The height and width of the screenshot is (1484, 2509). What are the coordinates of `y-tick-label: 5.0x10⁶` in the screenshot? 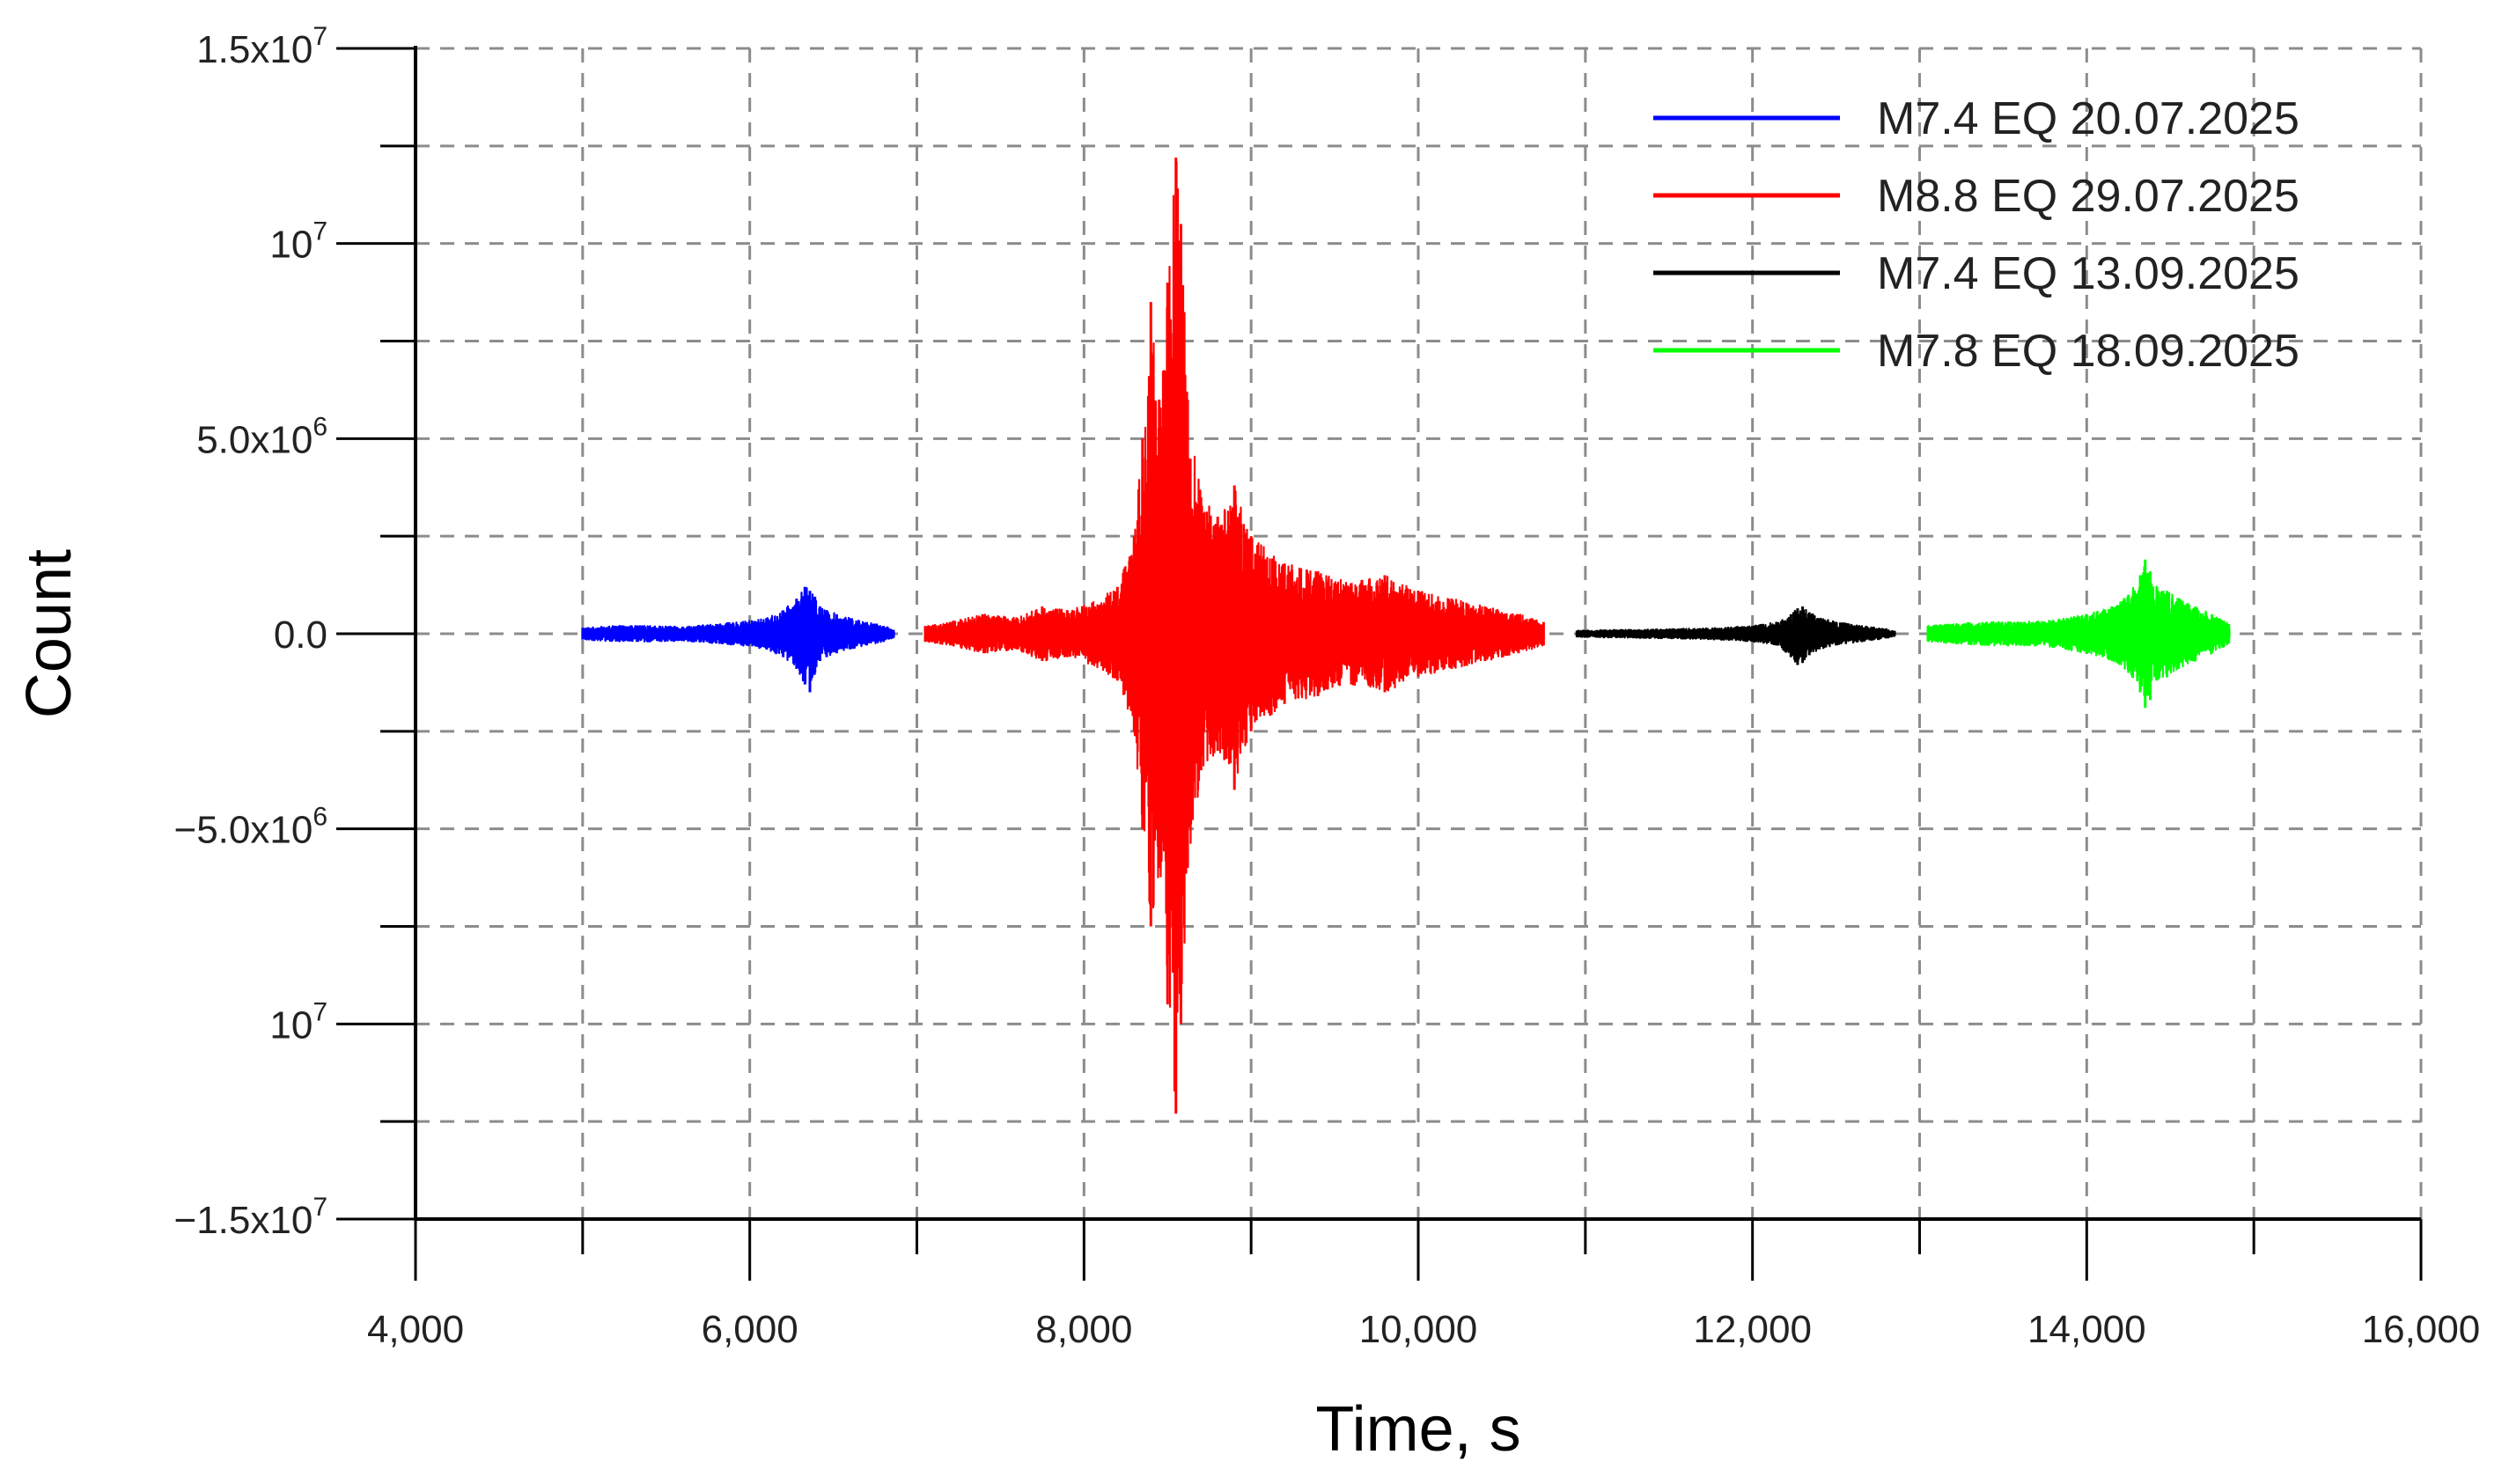 It's located at (261, 437).